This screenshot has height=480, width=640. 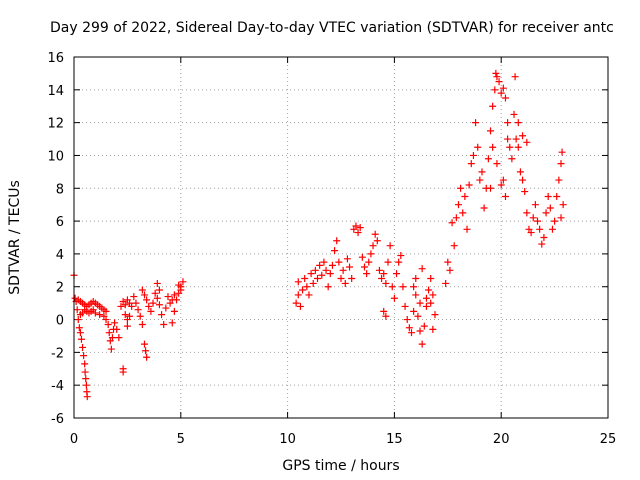 I want to click on y-tick-label: -4, so click(x=57, y=386).